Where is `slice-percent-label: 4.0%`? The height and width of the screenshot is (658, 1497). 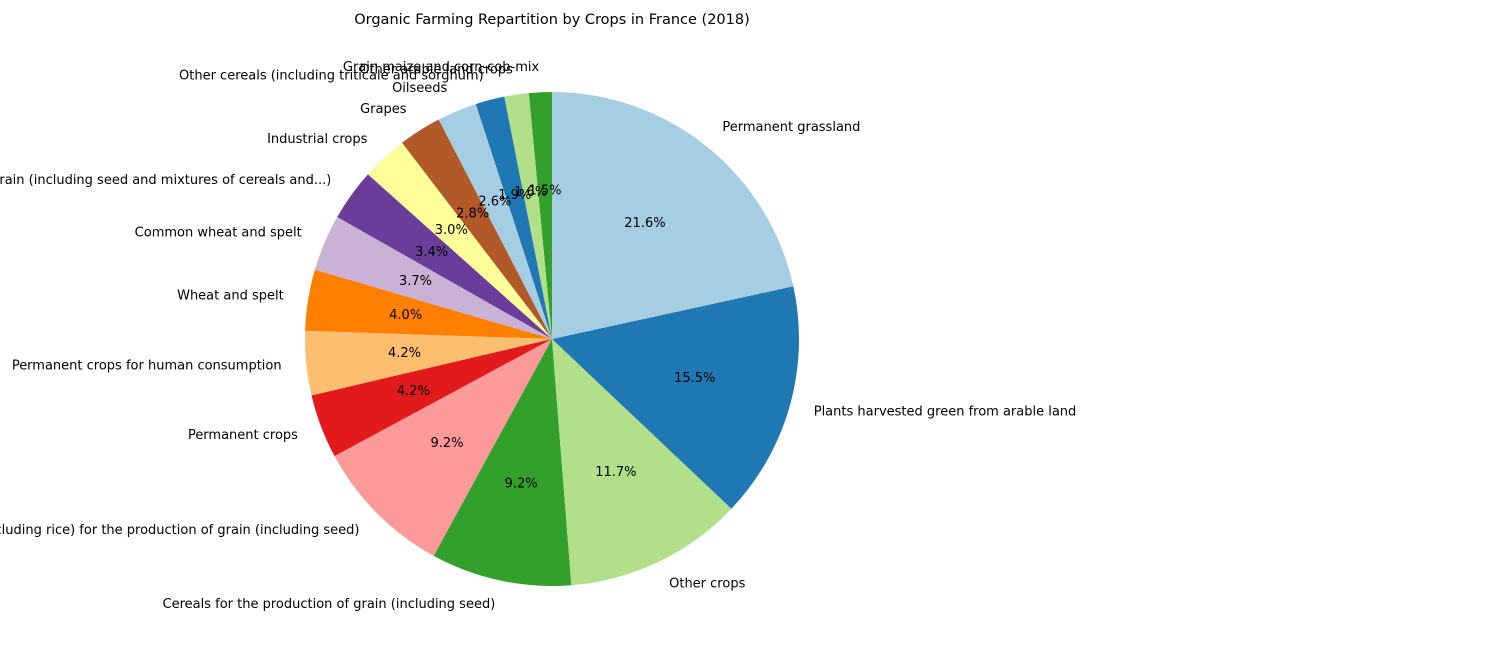 slice-percent-label: 4.0% is located at coordinates (405, 315).